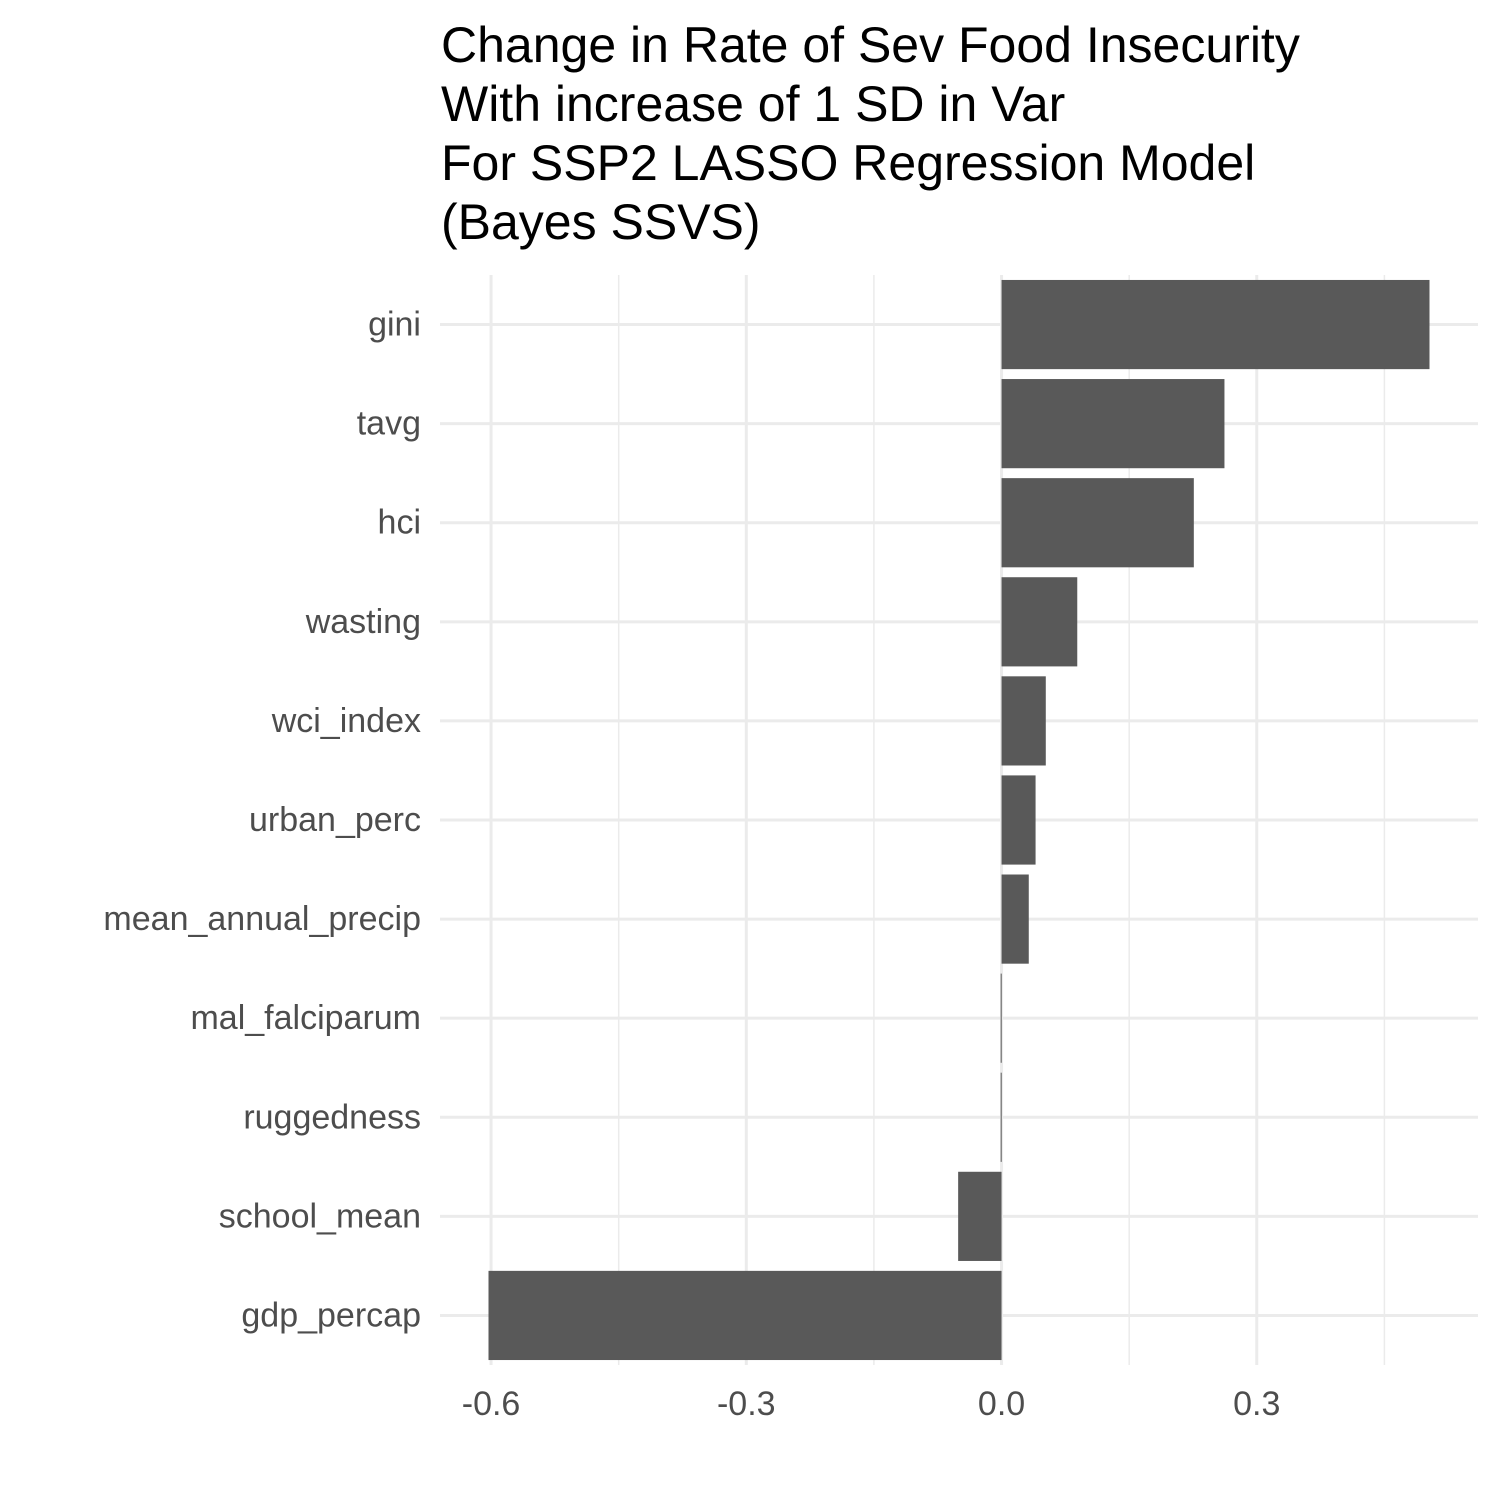 This screenshot has width=1500, height=1500. I want to click on title-line-4: (Bayes SSVS), so click(601, 222).